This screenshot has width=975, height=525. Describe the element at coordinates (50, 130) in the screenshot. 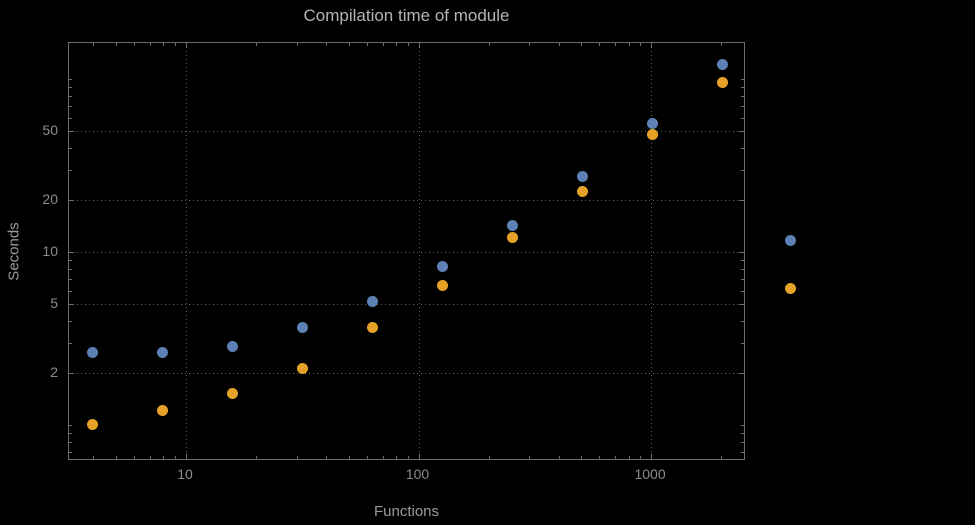

I see `y-tick-label: 50` at that location.